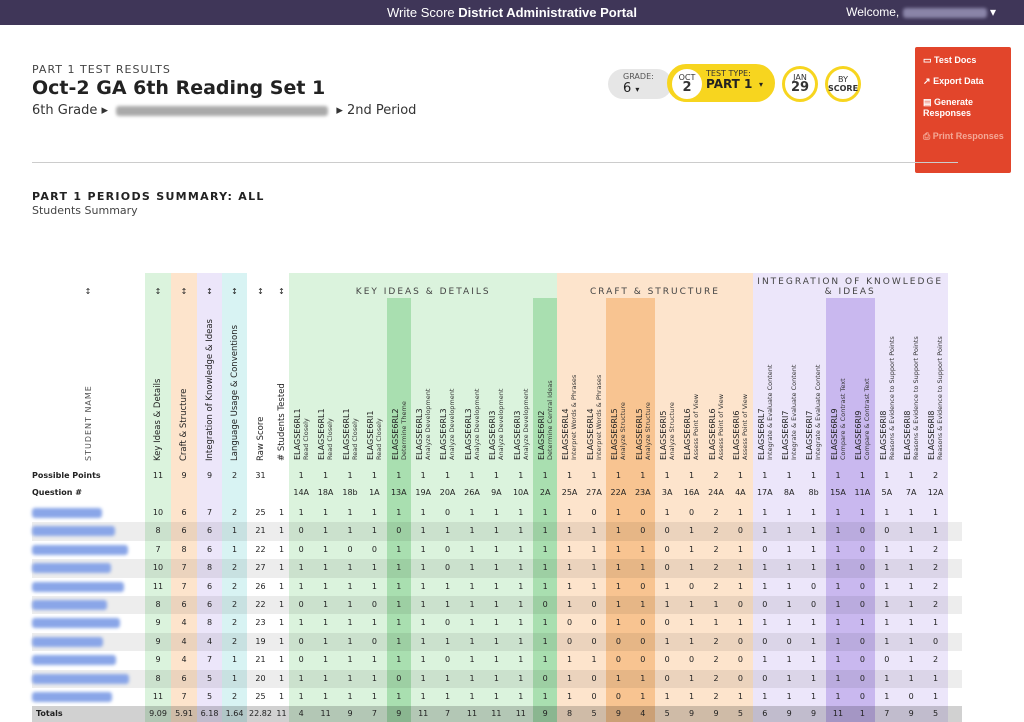 Image resolution: width=1024 pixels, height=722 pixels. Describe the element at coordinates (88, 423) in the screenshot. I see `student-name-header: STUDENT NAME` at that location.